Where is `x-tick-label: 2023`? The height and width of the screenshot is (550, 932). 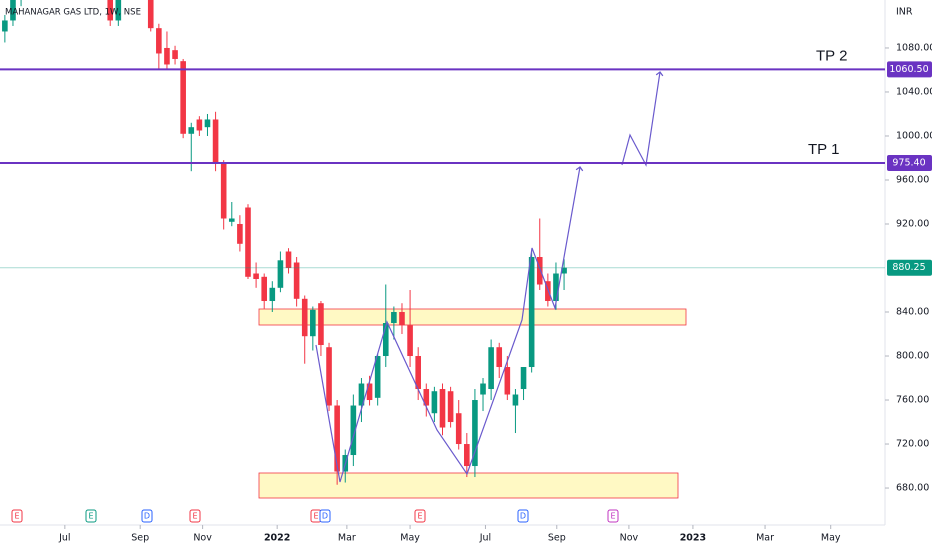 x-tick-label: 2023 is located at coordinates (693, 538).